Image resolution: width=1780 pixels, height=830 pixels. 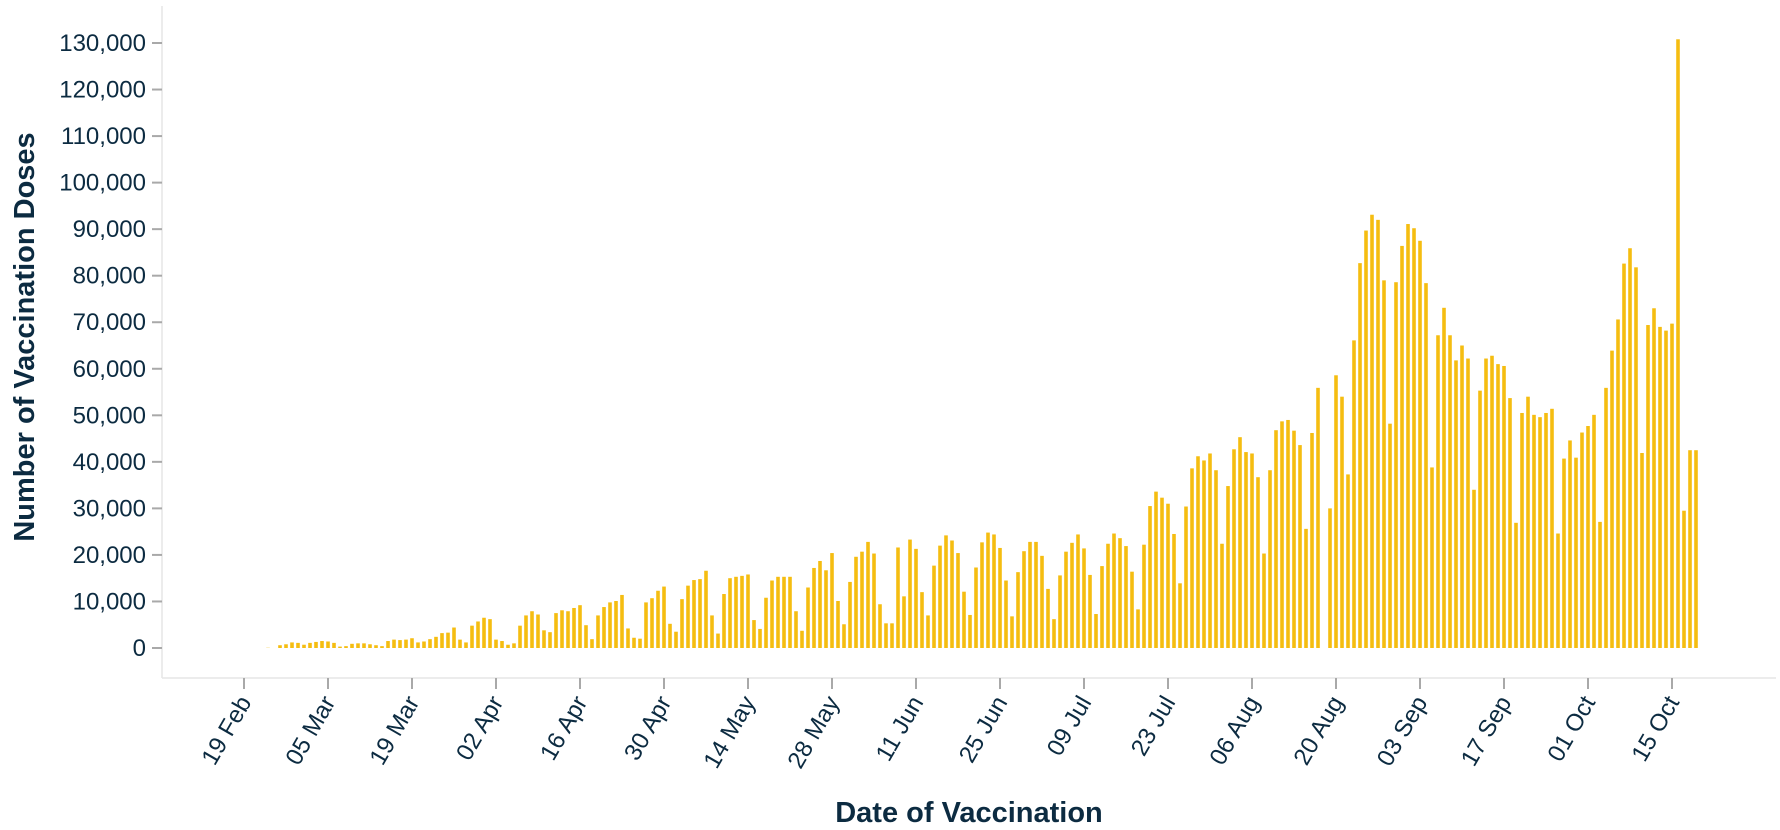 I want to click on y-axis-title: Number of Vaccination Doses, so click(x=25, y=336).